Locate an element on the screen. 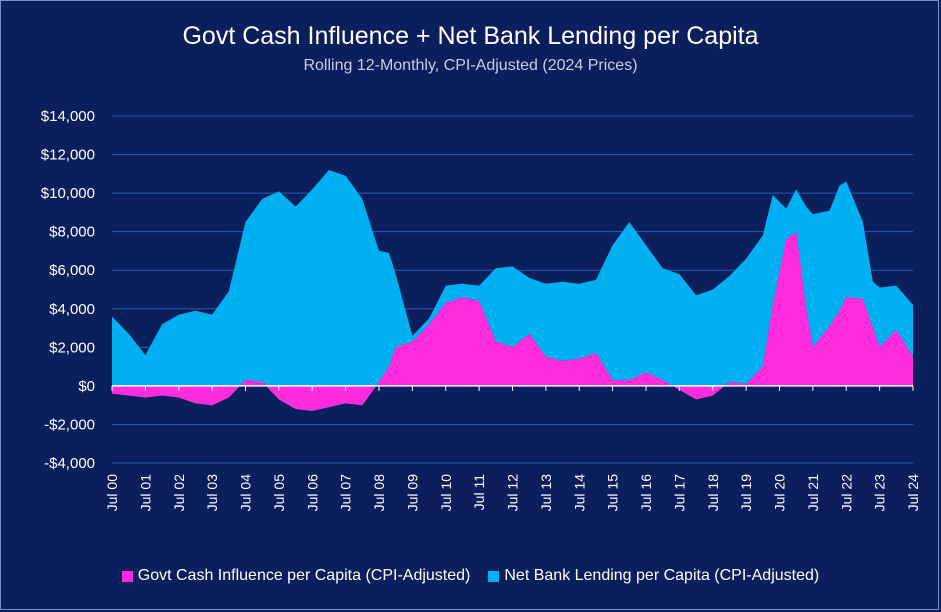 The image size is (941, 612). y-tick-label-6: $8,000 is located at coordinates (72, 232).